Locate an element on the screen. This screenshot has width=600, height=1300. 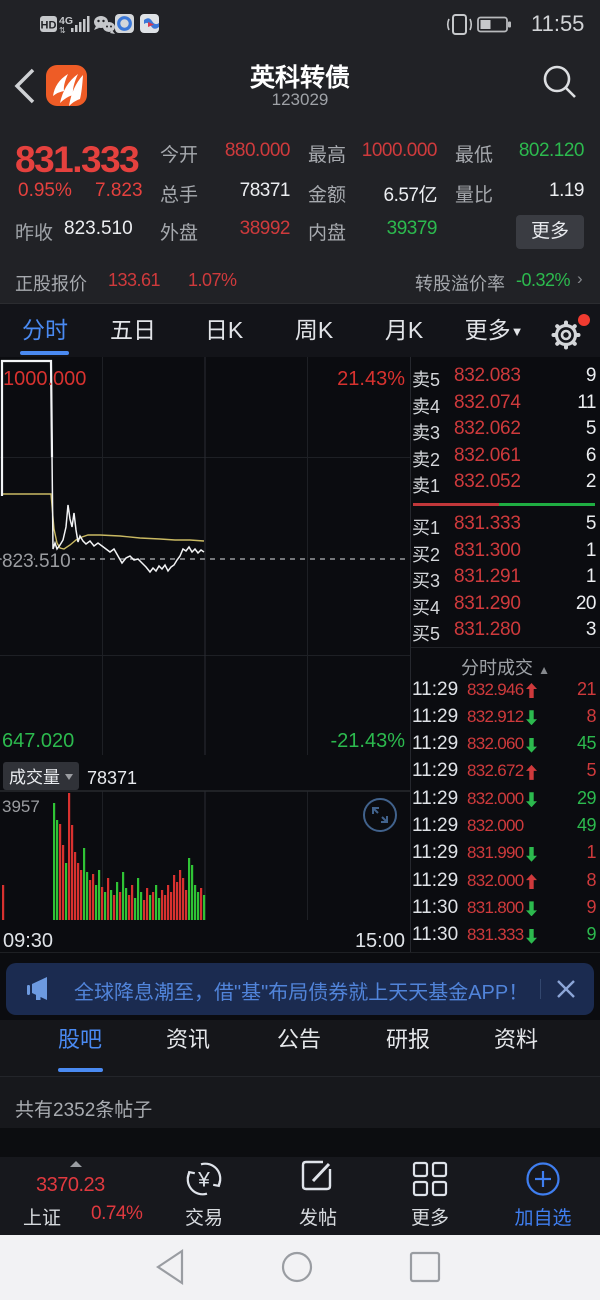
svg-text: 成交量 is located at coordinates (34, 777).